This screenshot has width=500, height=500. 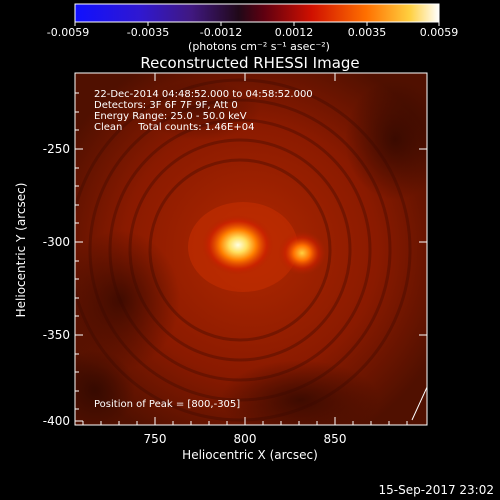 What do you see at coordinates (170, 116) in the screenshot?
I see `info-energy-range: Energy Range: 25.0 - 50.0 keV` at bounding box center [170, 116].